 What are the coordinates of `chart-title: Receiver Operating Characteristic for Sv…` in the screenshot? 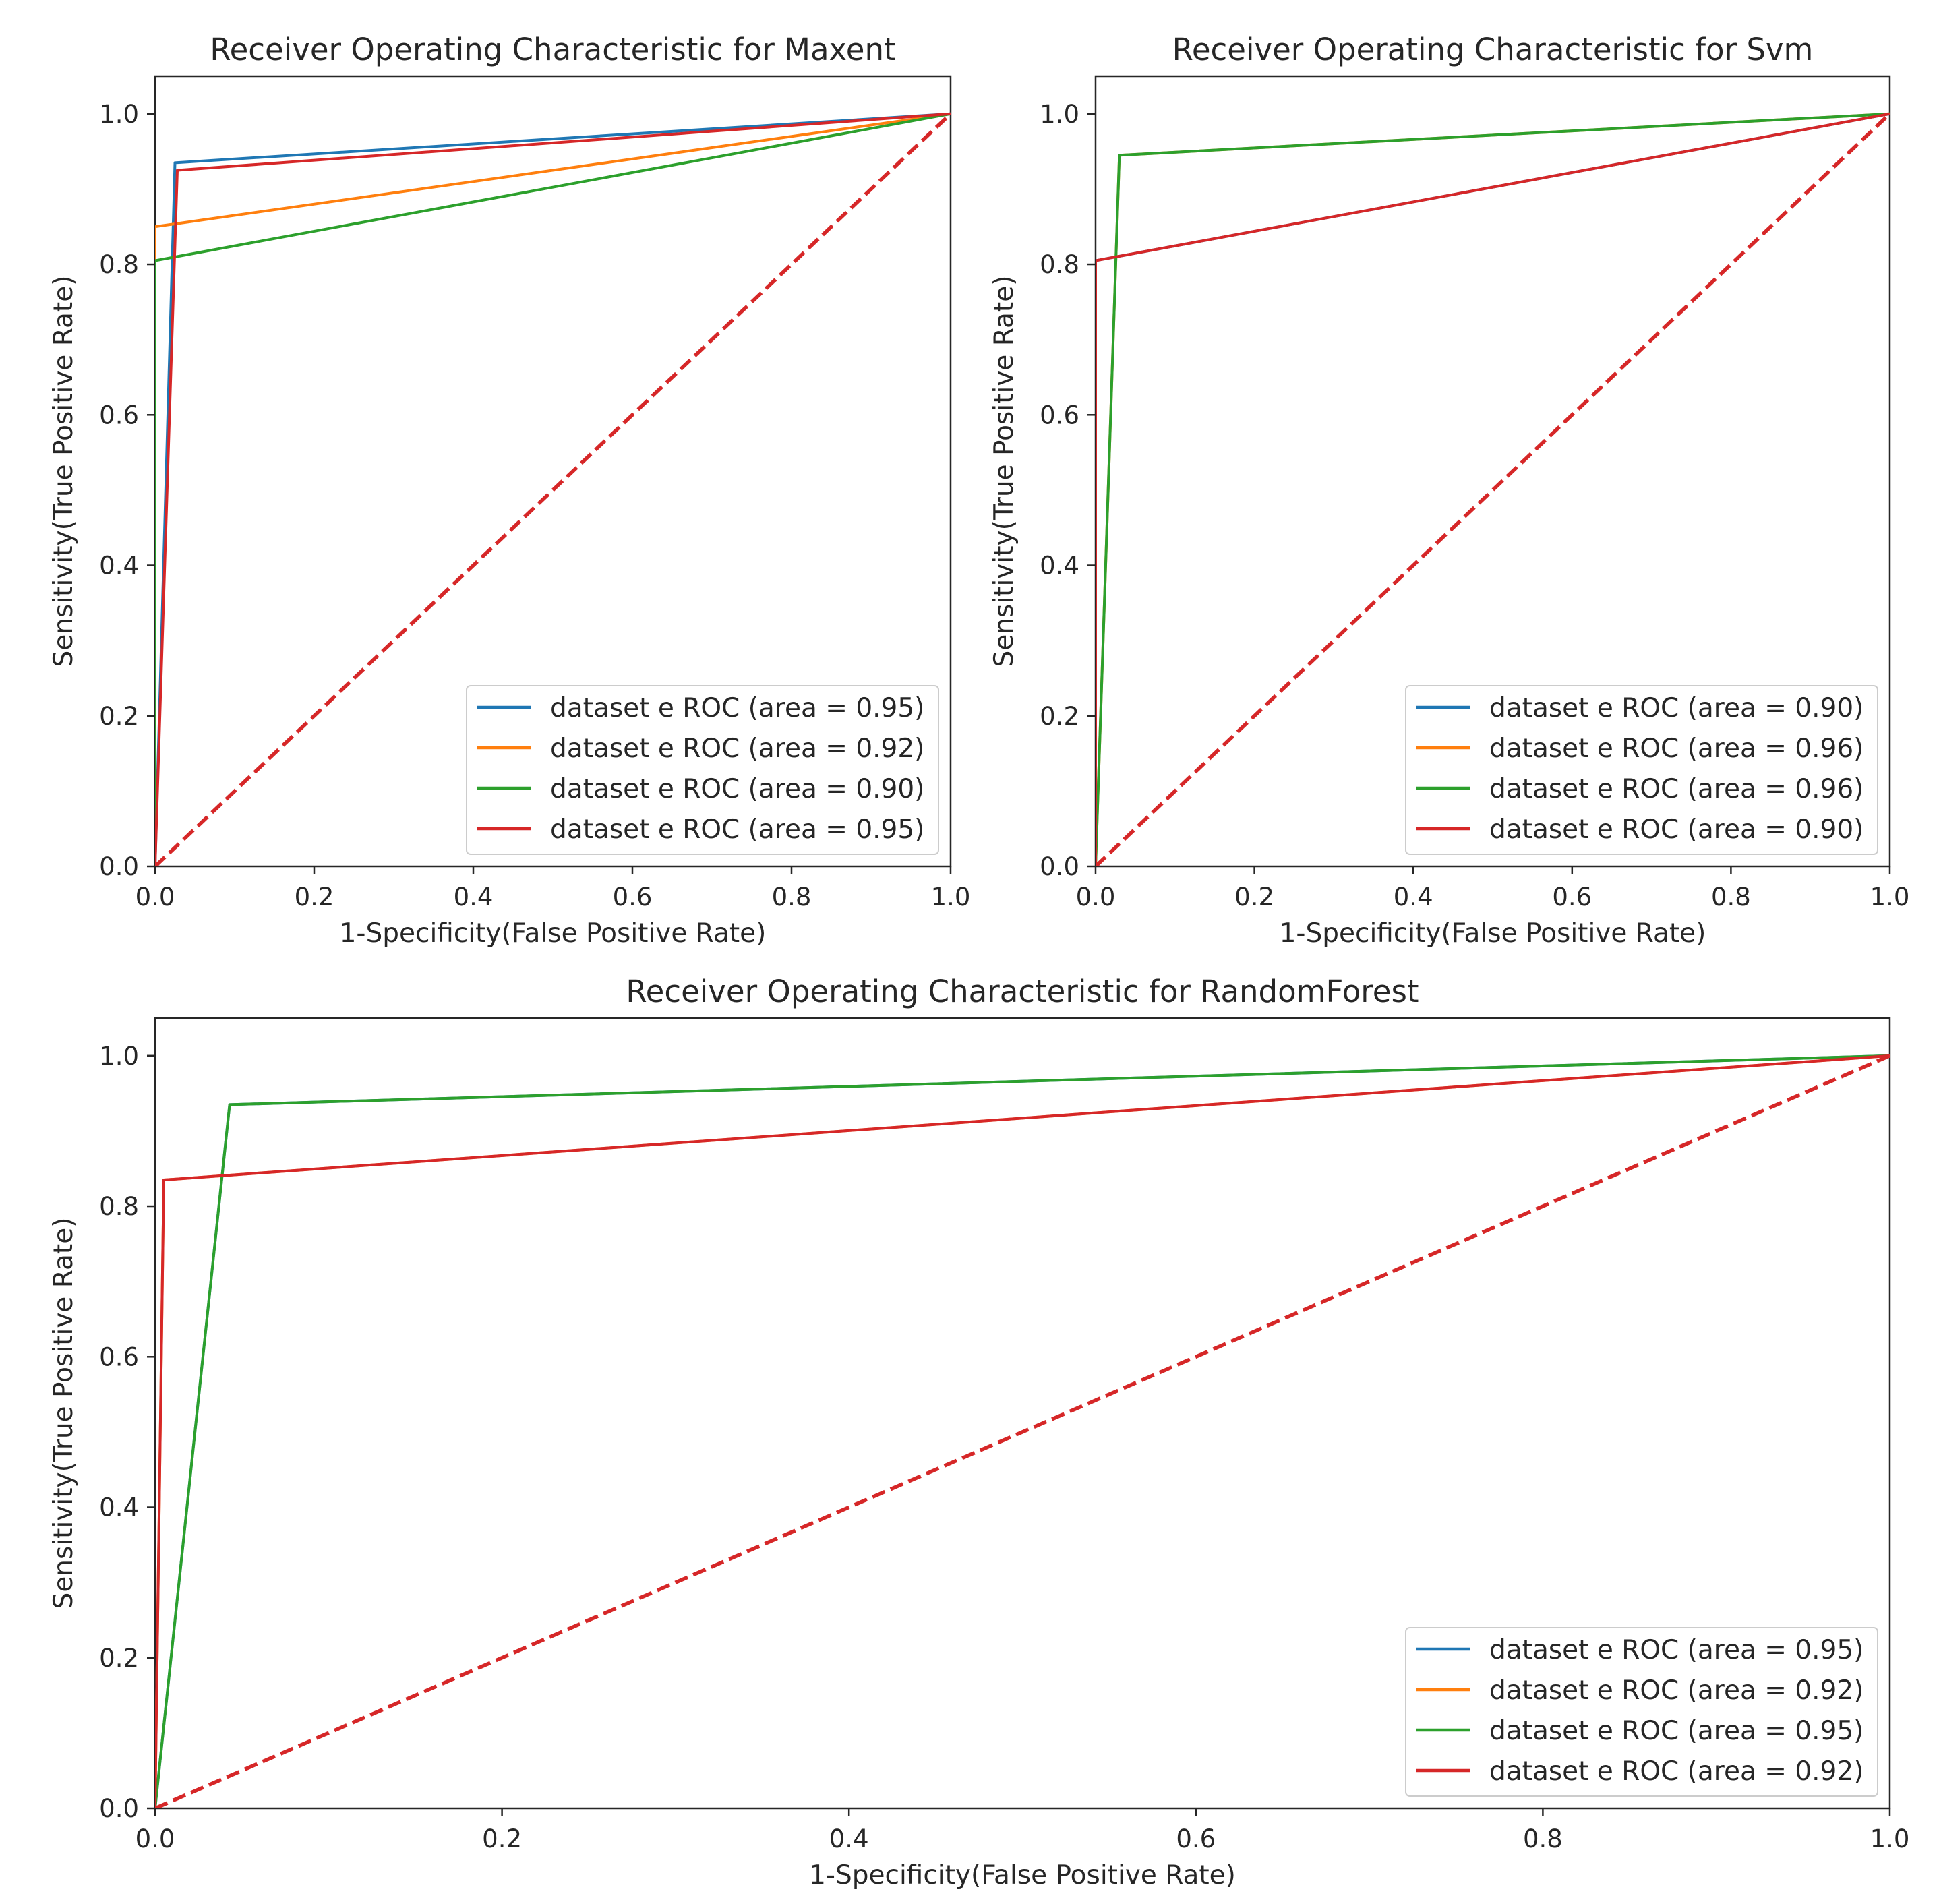 It's located at (1493, 49).